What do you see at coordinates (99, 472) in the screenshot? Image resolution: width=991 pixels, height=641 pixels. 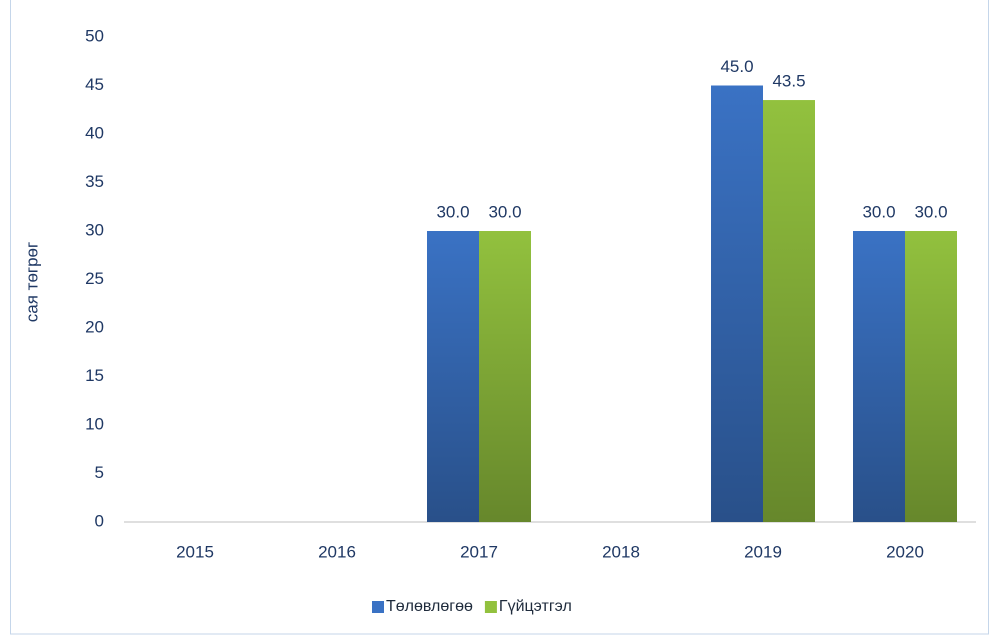 I see `y-tick-label: 5` at bounding box center [99, 472].